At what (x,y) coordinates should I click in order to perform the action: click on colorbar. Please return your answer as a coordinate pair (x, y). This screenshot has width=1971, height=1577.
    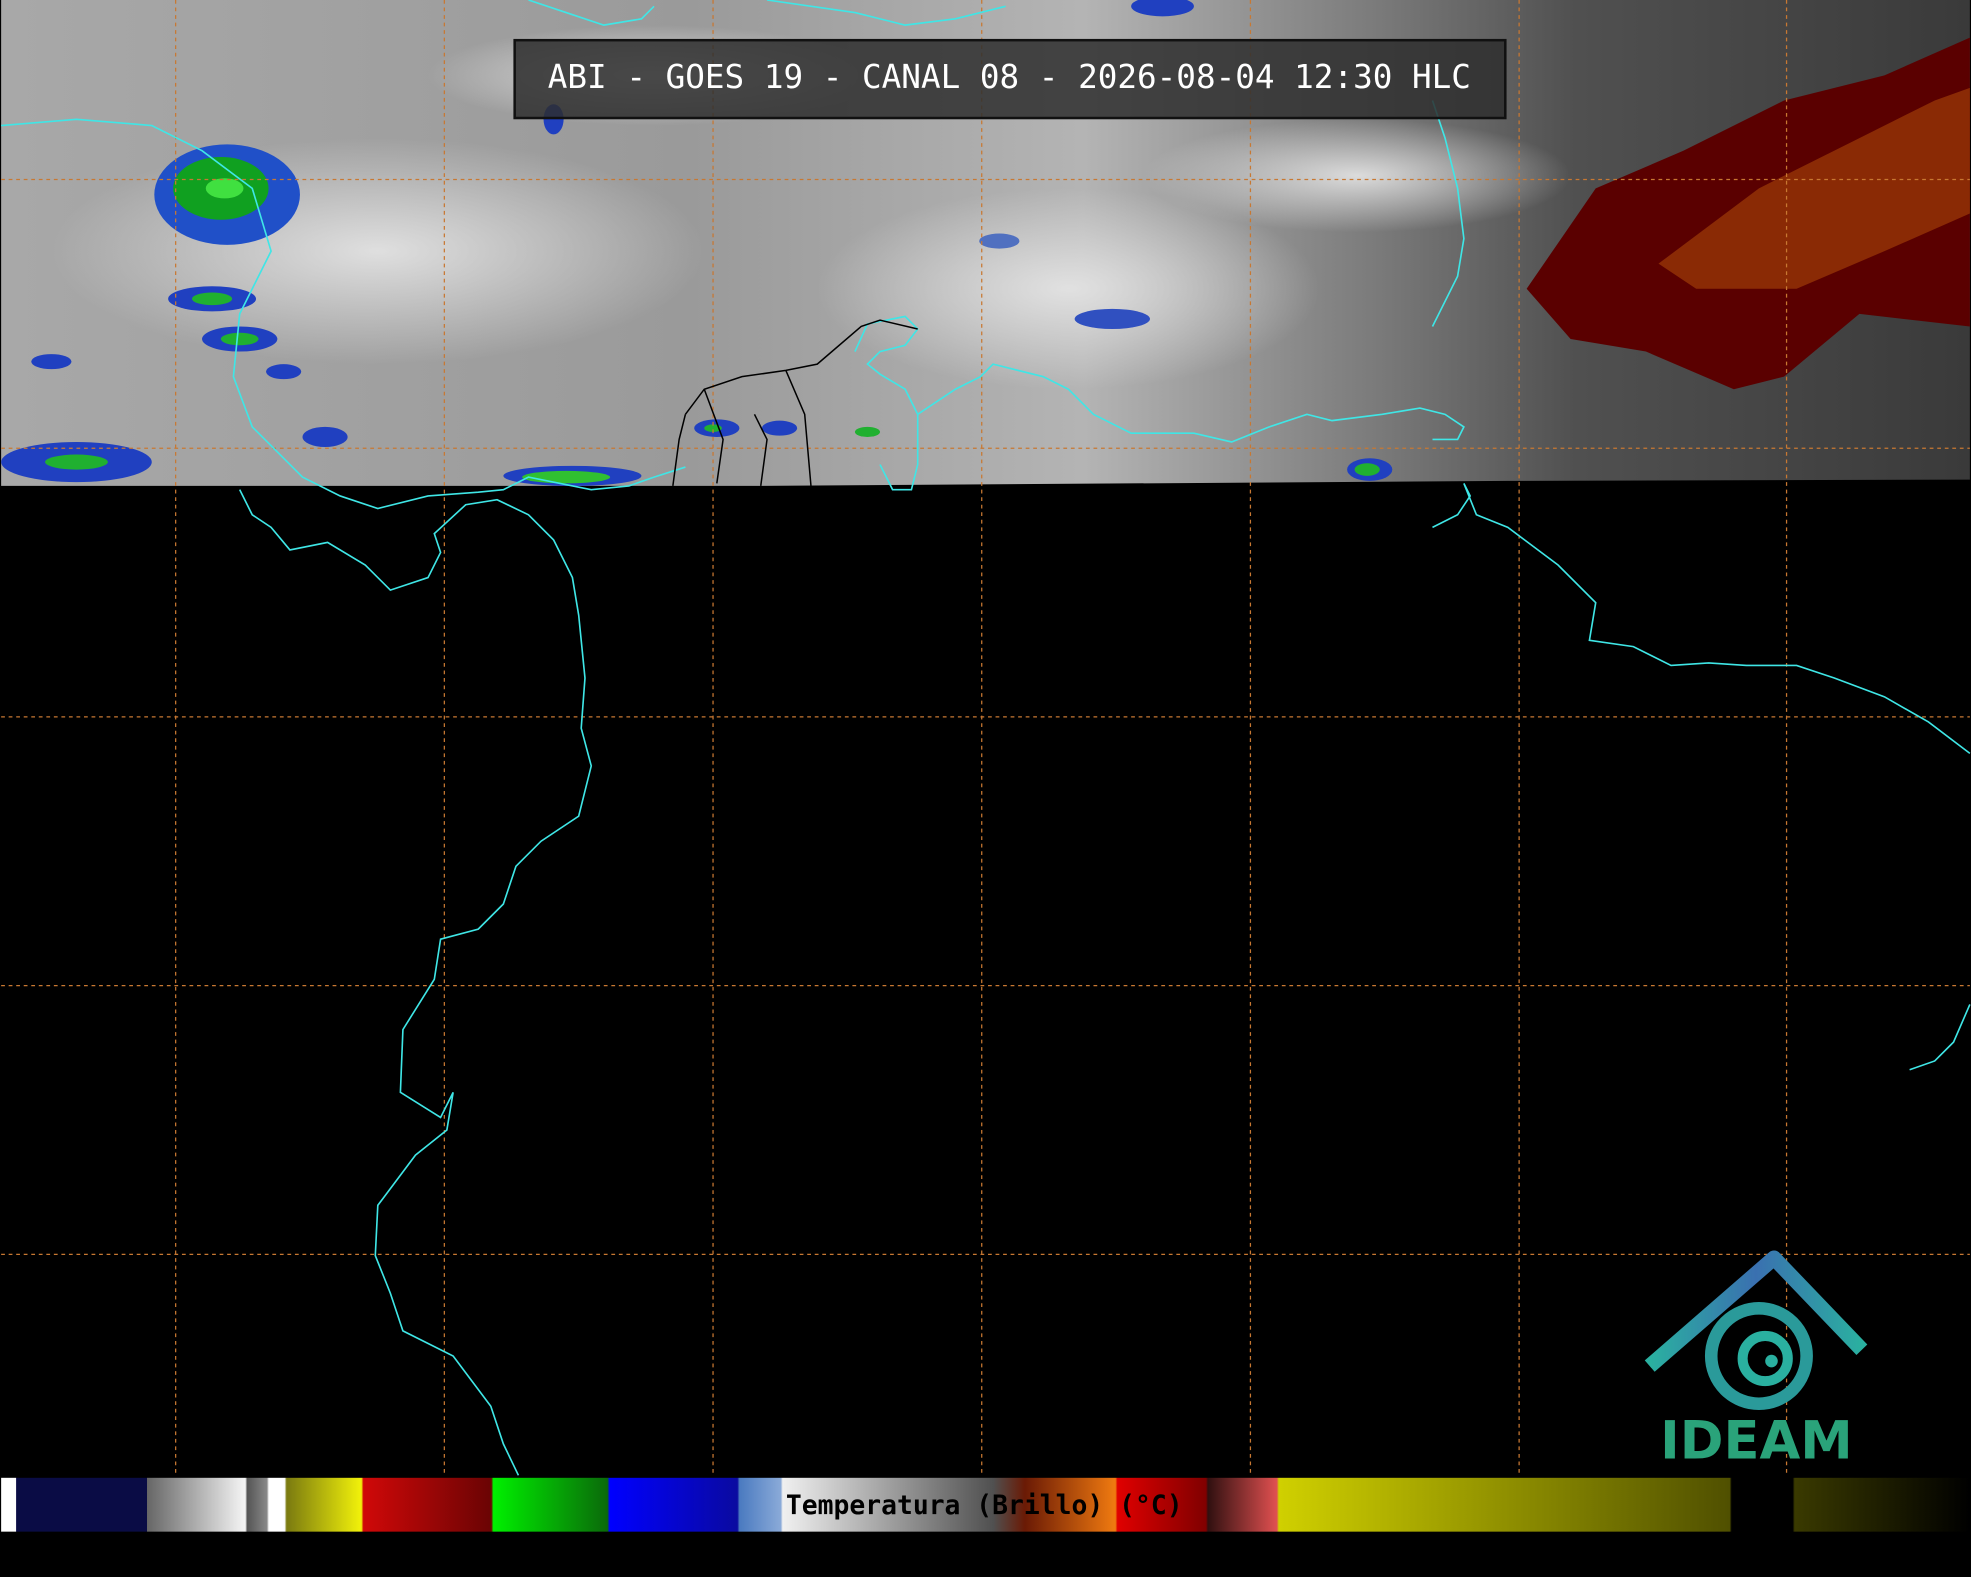
    Looking at the image, I should click on (985, 1504).